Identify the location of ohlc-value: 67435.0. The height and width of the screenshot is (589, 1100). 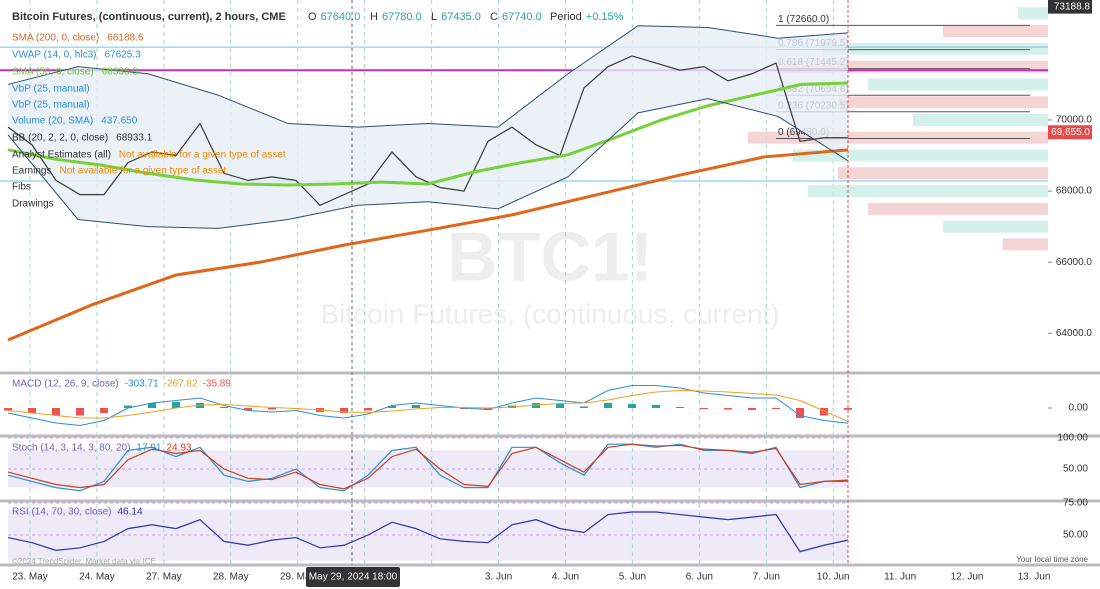
(461, 17).